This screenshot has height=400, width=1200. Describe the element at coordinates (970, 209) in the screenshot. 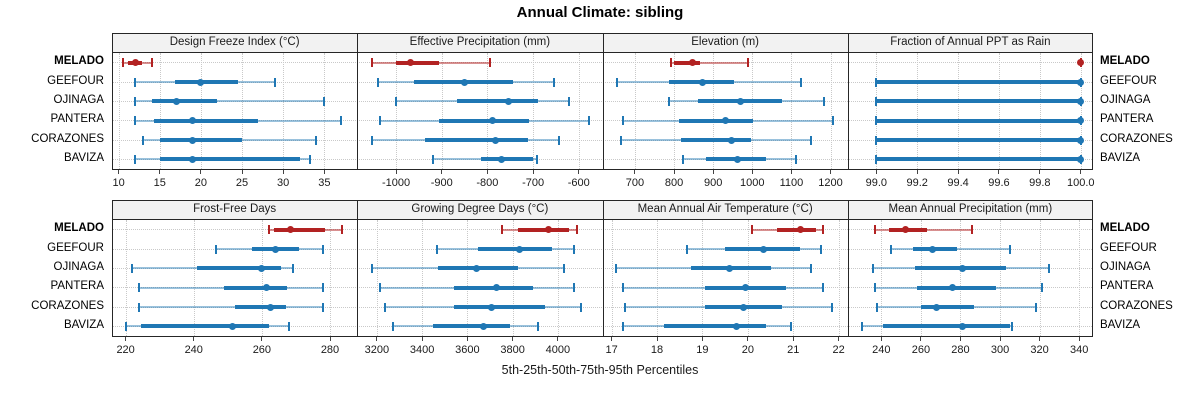

I see `panel-header-label: Mean Annual Precipitation (mm)` at that location.